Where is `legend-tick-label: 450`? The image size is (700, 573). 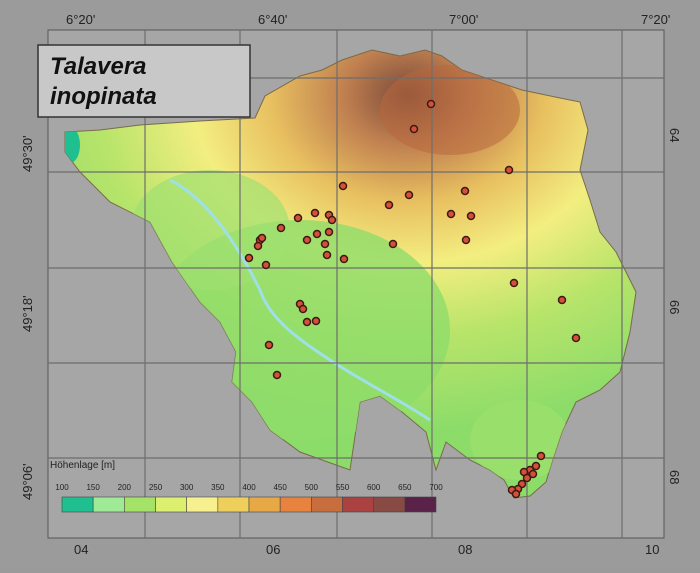 legend-tick-label: 450 is located at coordinates (280, 487).